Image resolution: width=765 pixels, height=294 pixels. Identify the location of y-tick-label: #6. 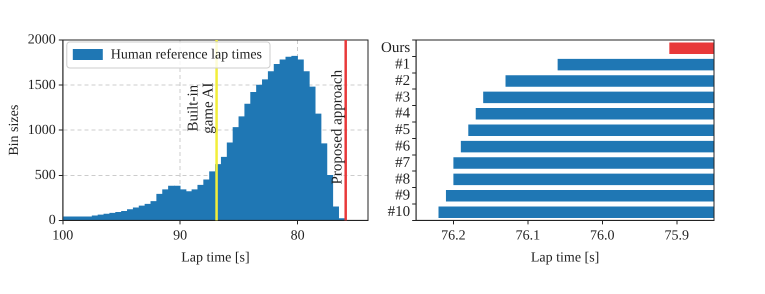
(403, 146).